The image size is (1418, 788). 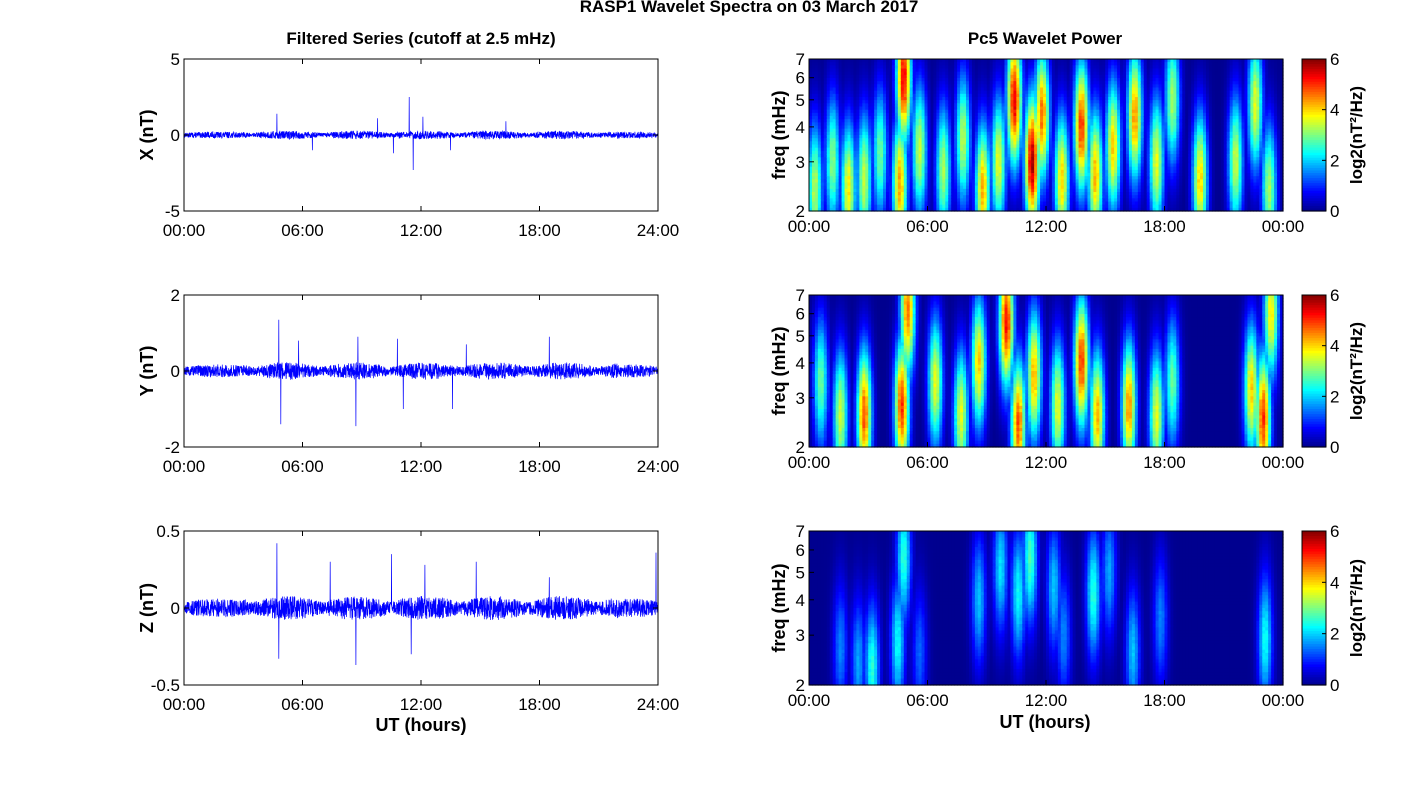 What do you see at coordinates (421, 604) in the screenshot?
I see `series-trace-z` at bounding box center [421, 604].